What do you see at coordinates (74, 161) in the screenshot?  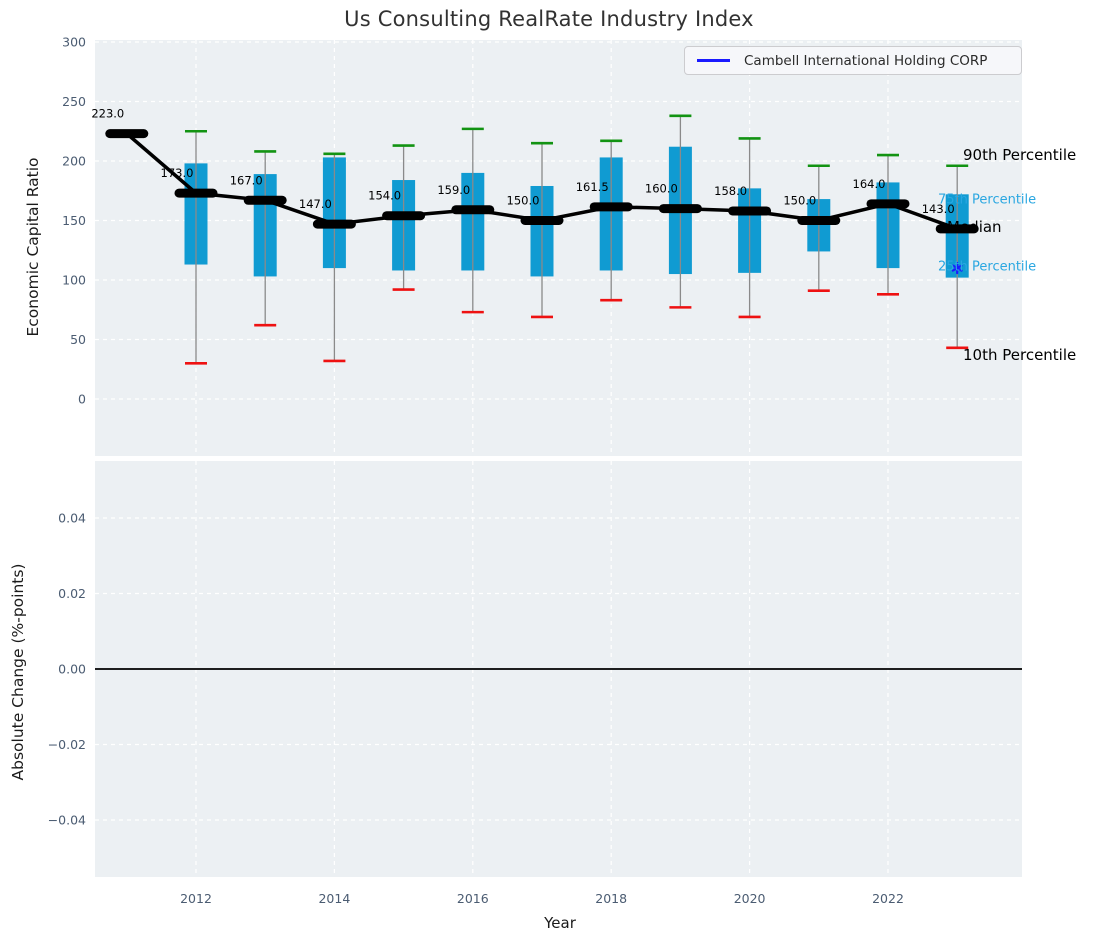 I see `ytick-top-200: 200` at bounding box center [74, 161].